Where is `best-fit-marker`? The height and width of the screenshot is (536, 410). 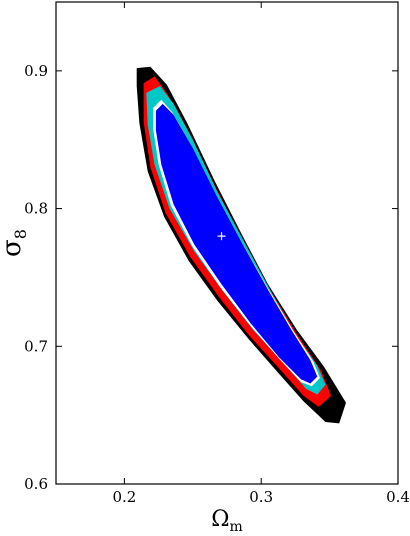 best-fit-marker is located at coordinates (221, 236).